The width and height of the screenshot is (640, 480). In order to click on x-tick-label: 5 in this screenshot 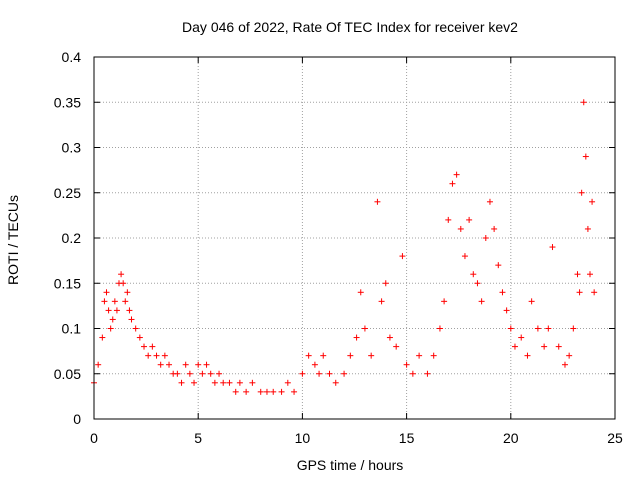, I will do `click(198, 438)`.